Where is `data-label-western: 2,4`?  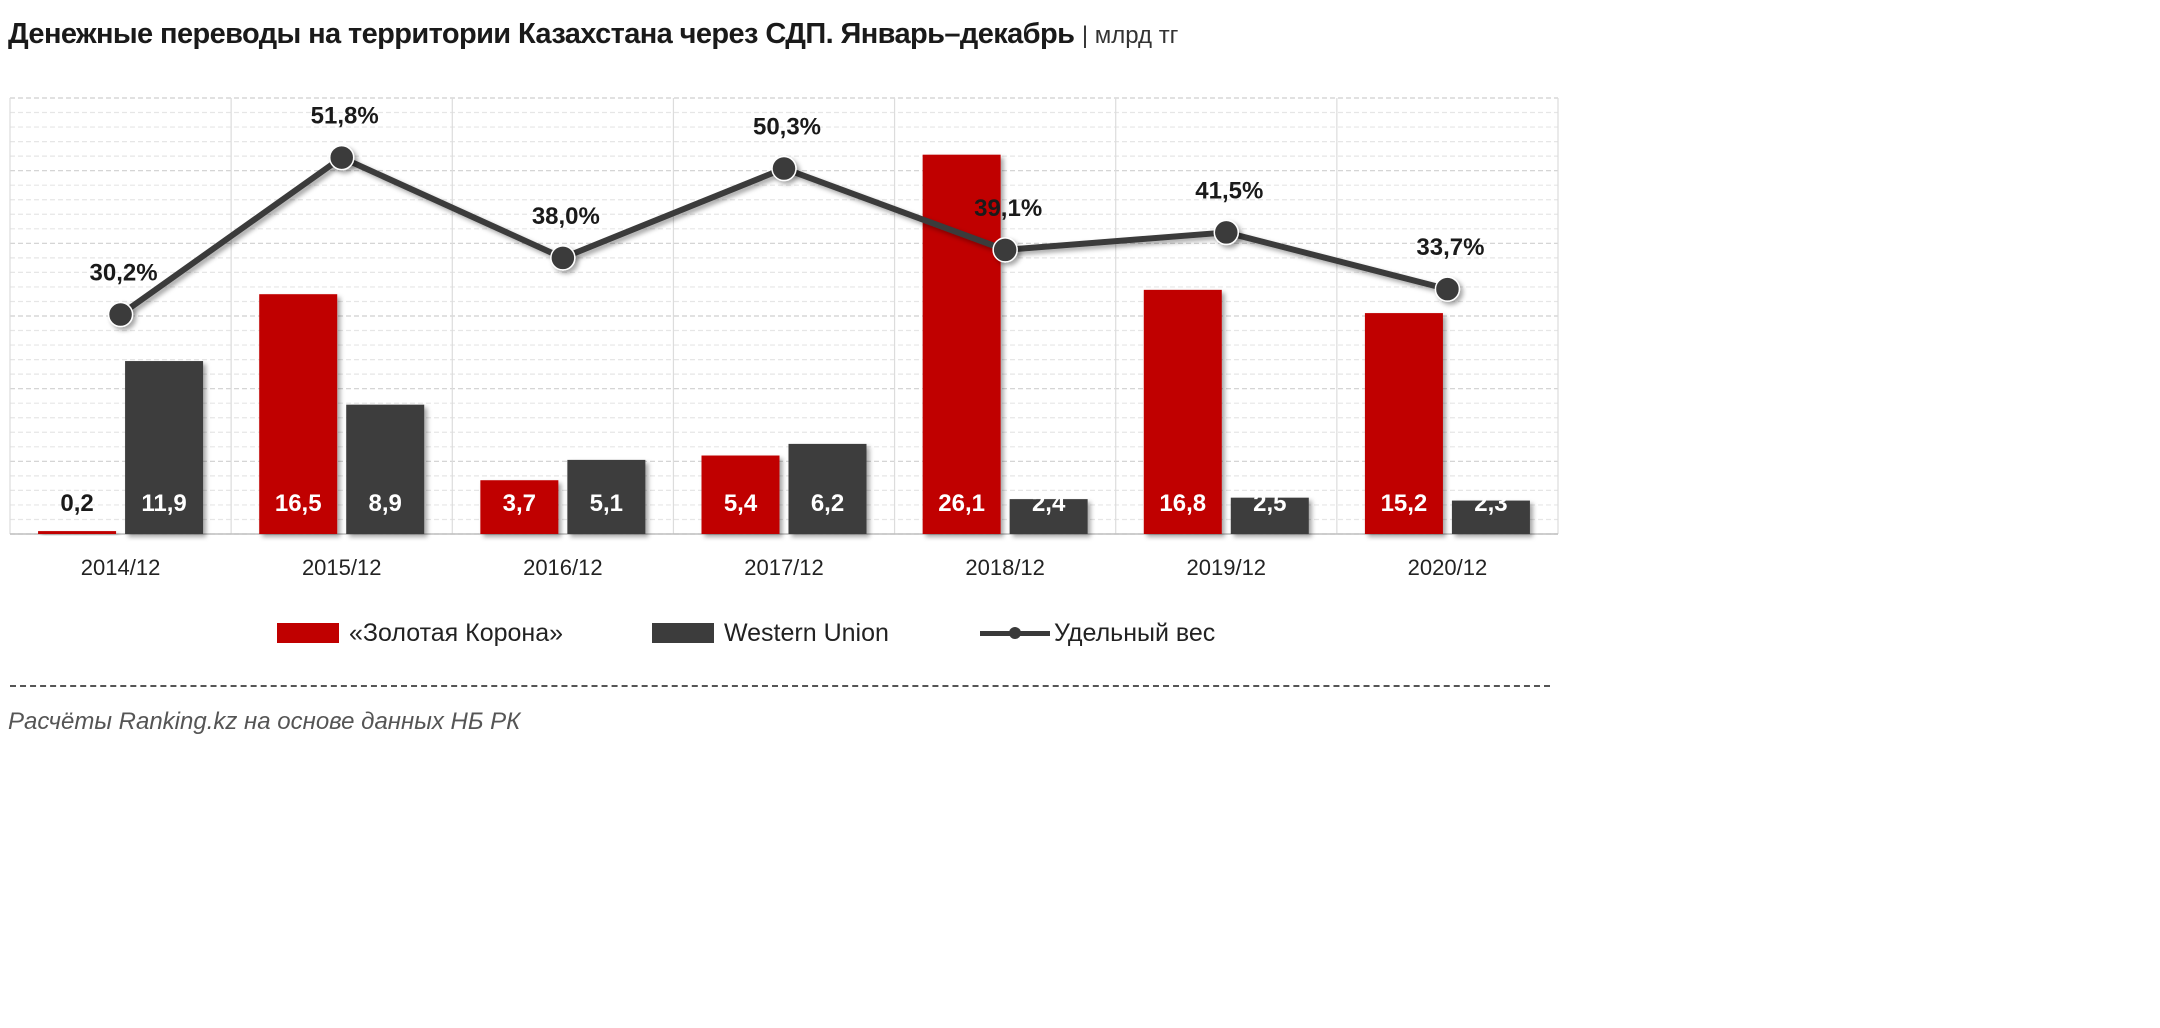 data-label-western: 2,4 is located at coordinates (1049, 503).